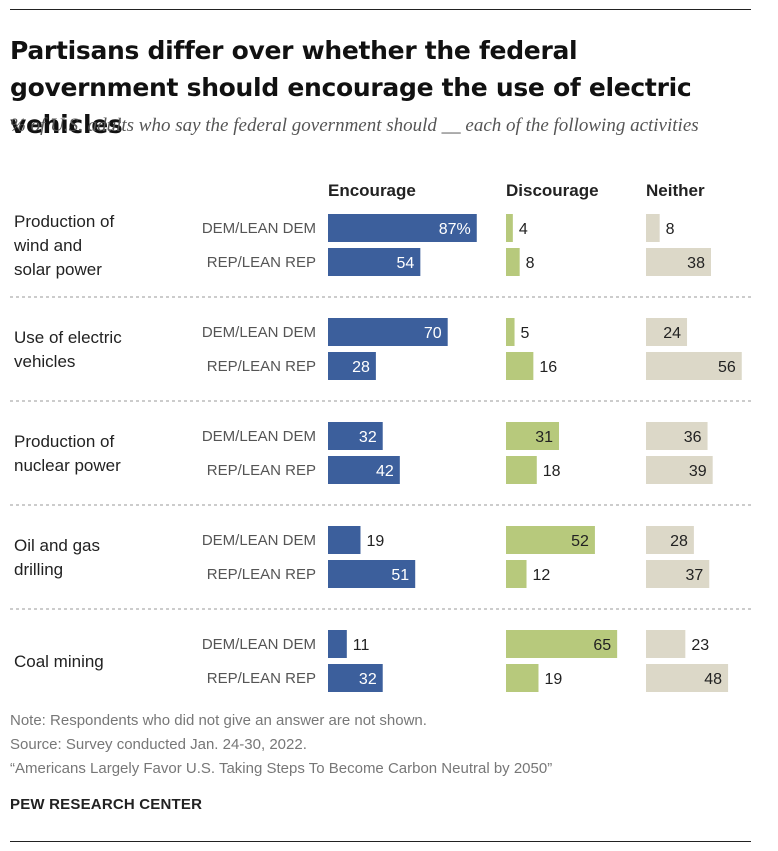 Image resolution: width=778 pixels, height=851 pixels. Describe the element at coordinates (44, 361) in the screenshot. I see `category-label: vehicles` at that location.